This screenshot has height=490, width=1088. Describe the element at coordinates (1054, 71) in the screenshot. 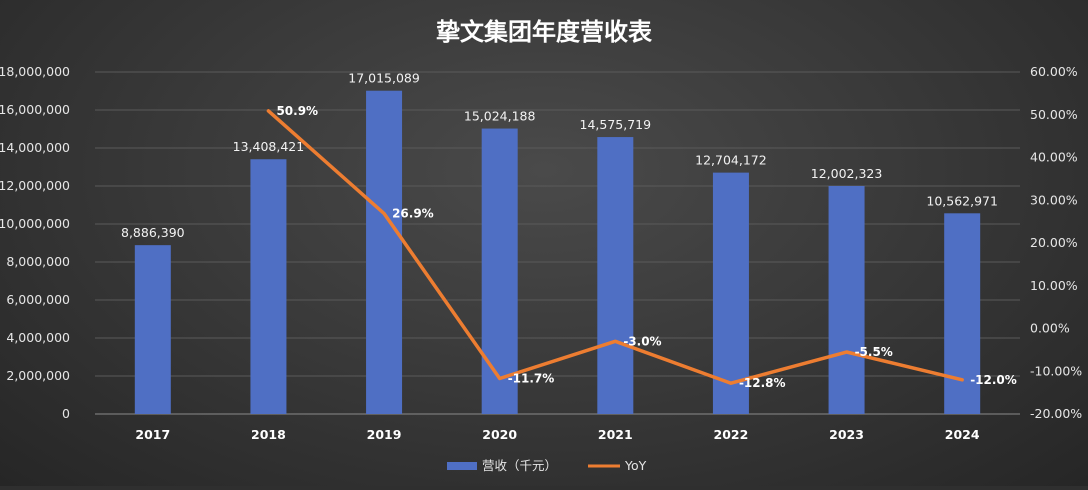

I see `right-axis-tick-label: 60.00%` at that location.